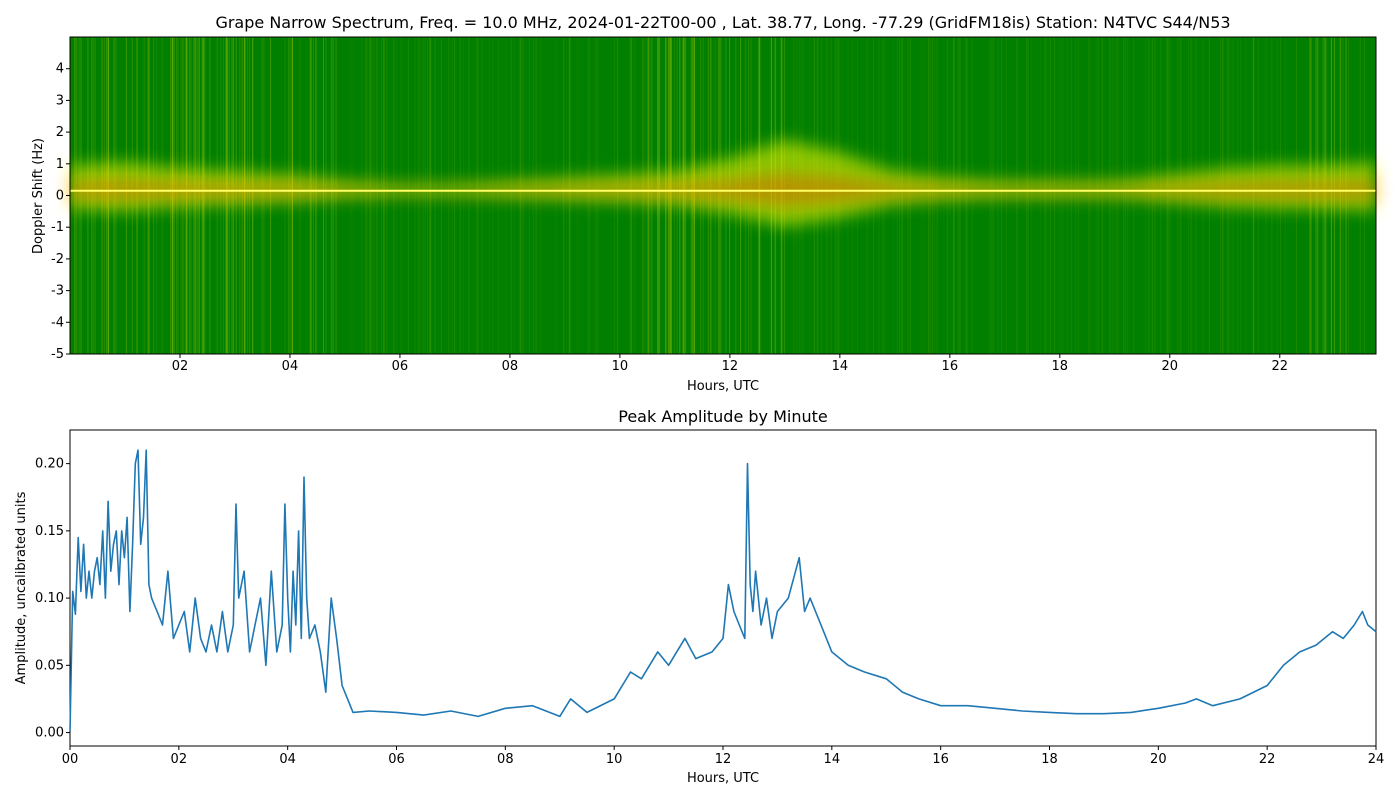  What do you see at coordinates (505, 759) in the screenshot?
I see `amplitude-x-tick-label: 08` at bounding box center [505, 759].